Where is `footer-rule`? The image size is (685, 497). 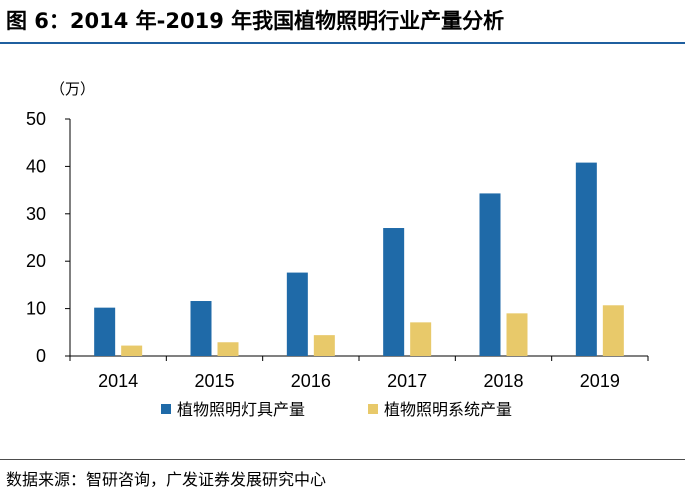 footer-rule is located at coordinates (342, 459).